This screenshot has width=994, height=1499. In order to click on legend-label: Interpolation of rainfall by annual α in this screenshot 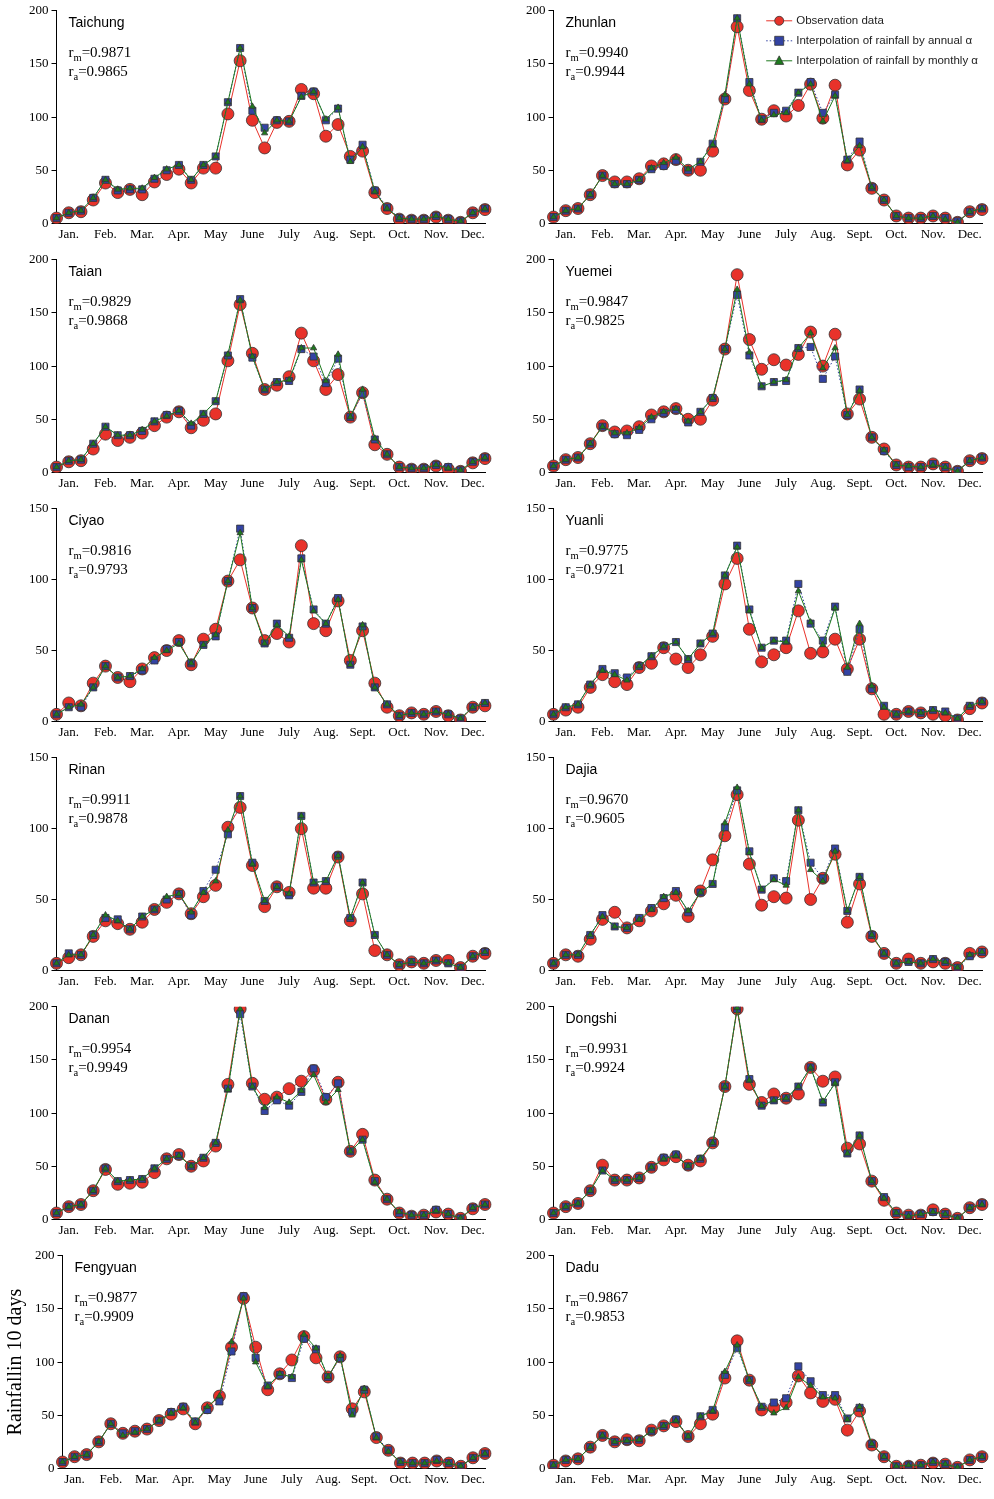, I will do `click(884, 39)`.